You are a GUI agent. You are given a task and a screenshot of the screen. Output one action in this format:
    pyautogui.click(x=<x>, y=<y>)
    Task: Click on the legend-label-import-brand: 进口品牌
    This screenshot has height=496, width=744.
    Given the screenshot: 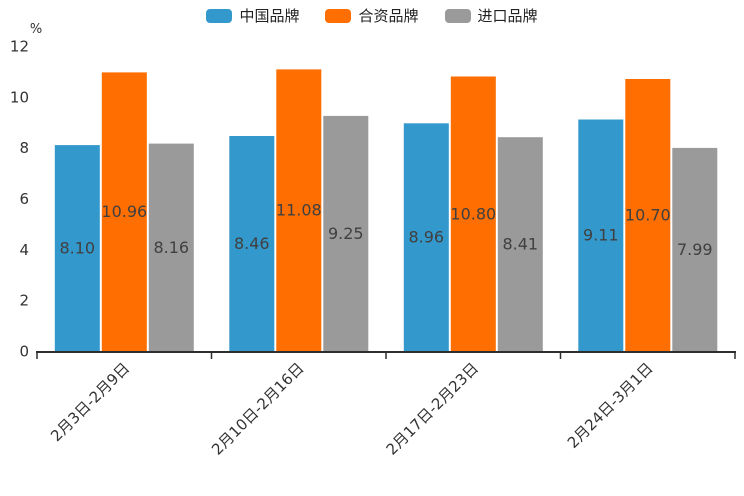 What is the action you would take?
    pyautogui.click(x=507, y=16)
    